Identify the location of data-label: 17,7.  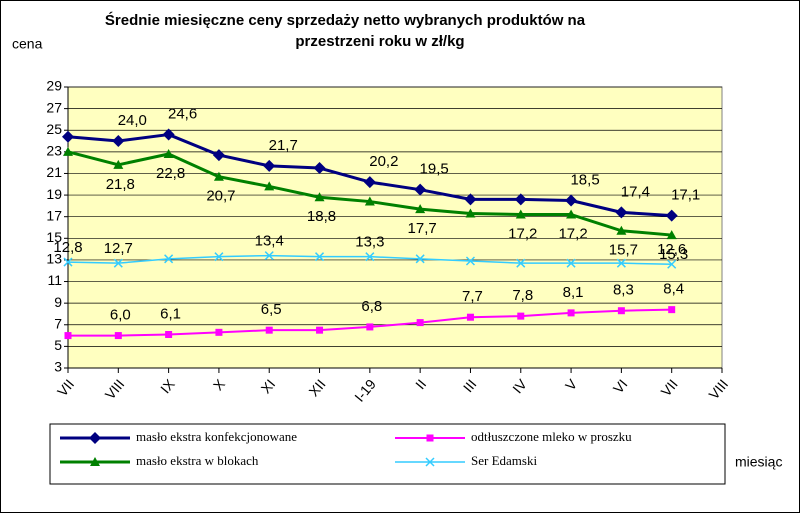
(422, 228).